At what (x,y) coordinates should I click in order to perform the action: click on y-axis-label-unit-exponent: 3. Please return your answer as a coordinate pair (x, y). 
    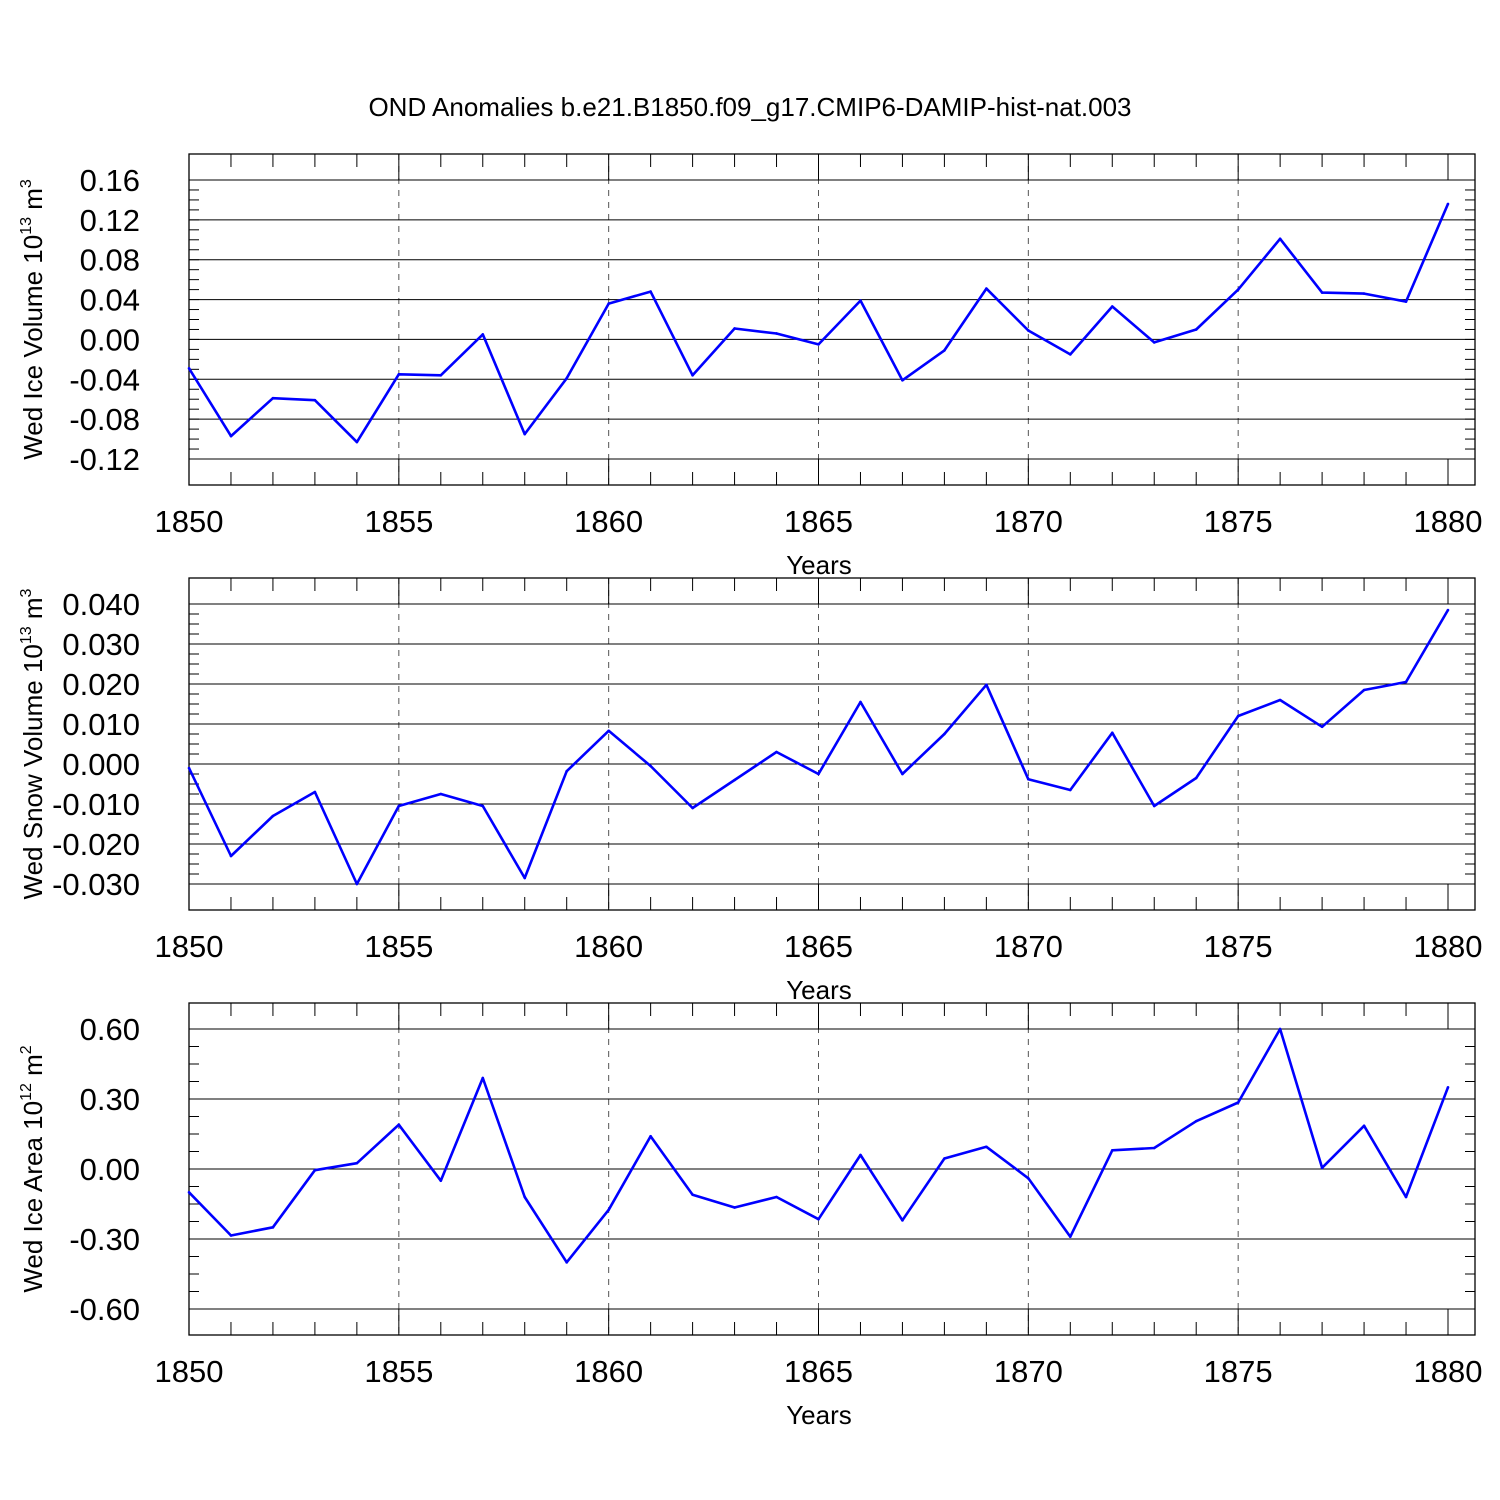
    Looking at the image, I should click on (26, 592).